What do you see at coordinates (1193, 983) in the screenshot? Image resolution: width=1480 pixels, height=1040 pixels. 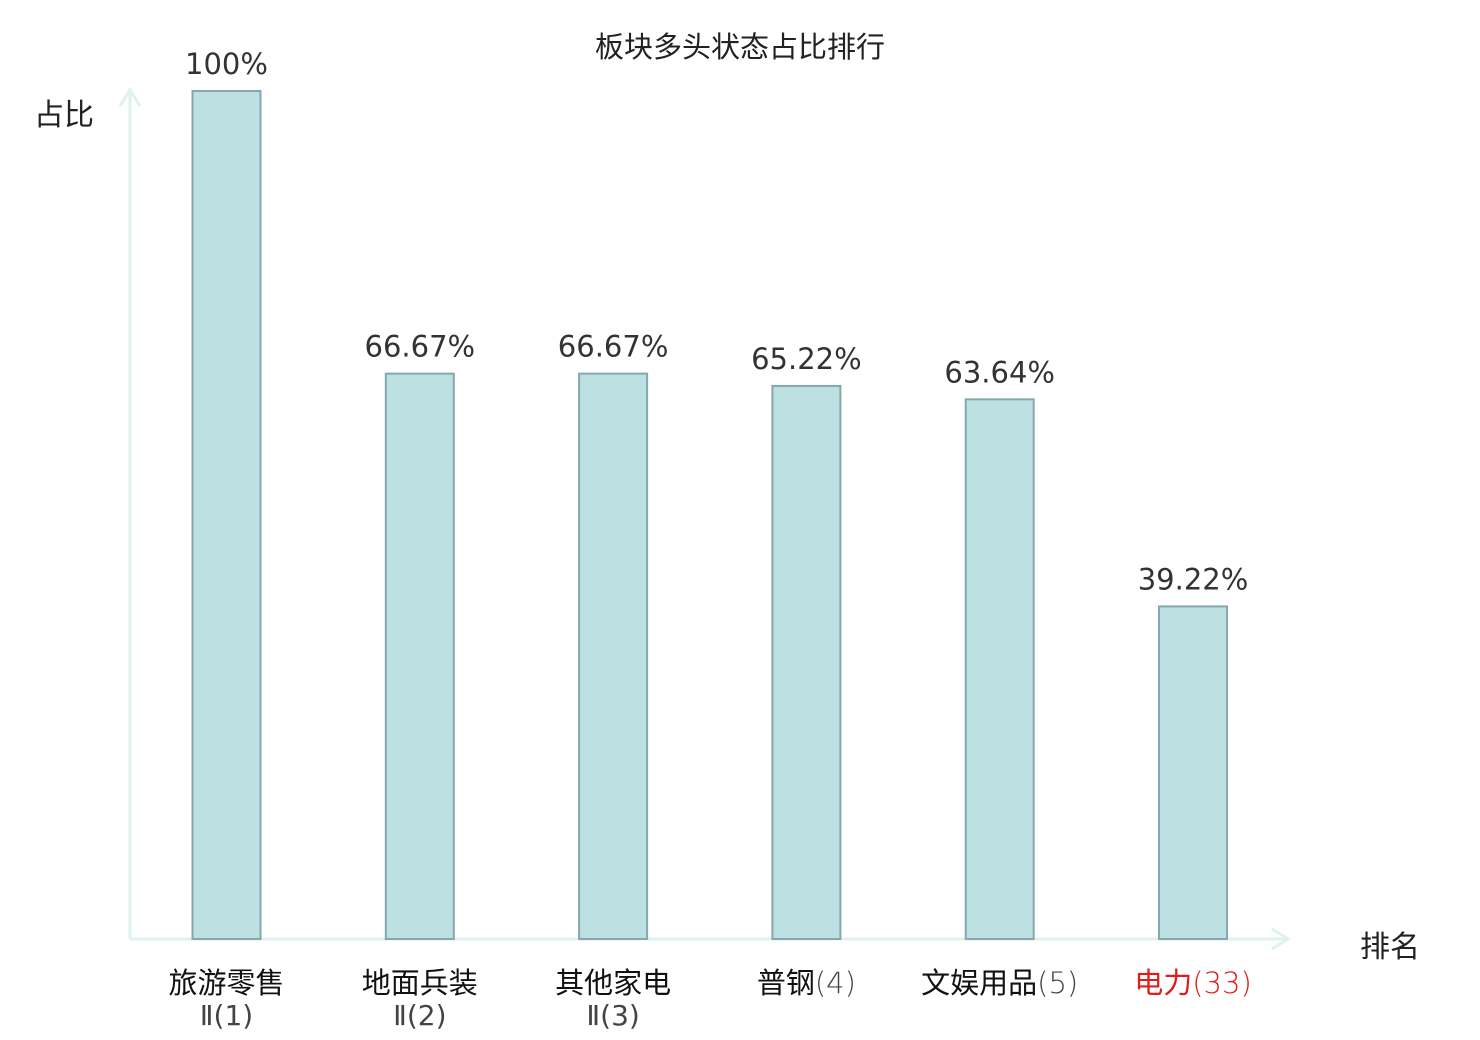 I see `x-tick-label: 电力(33)` at bounding box center [1193, 983].